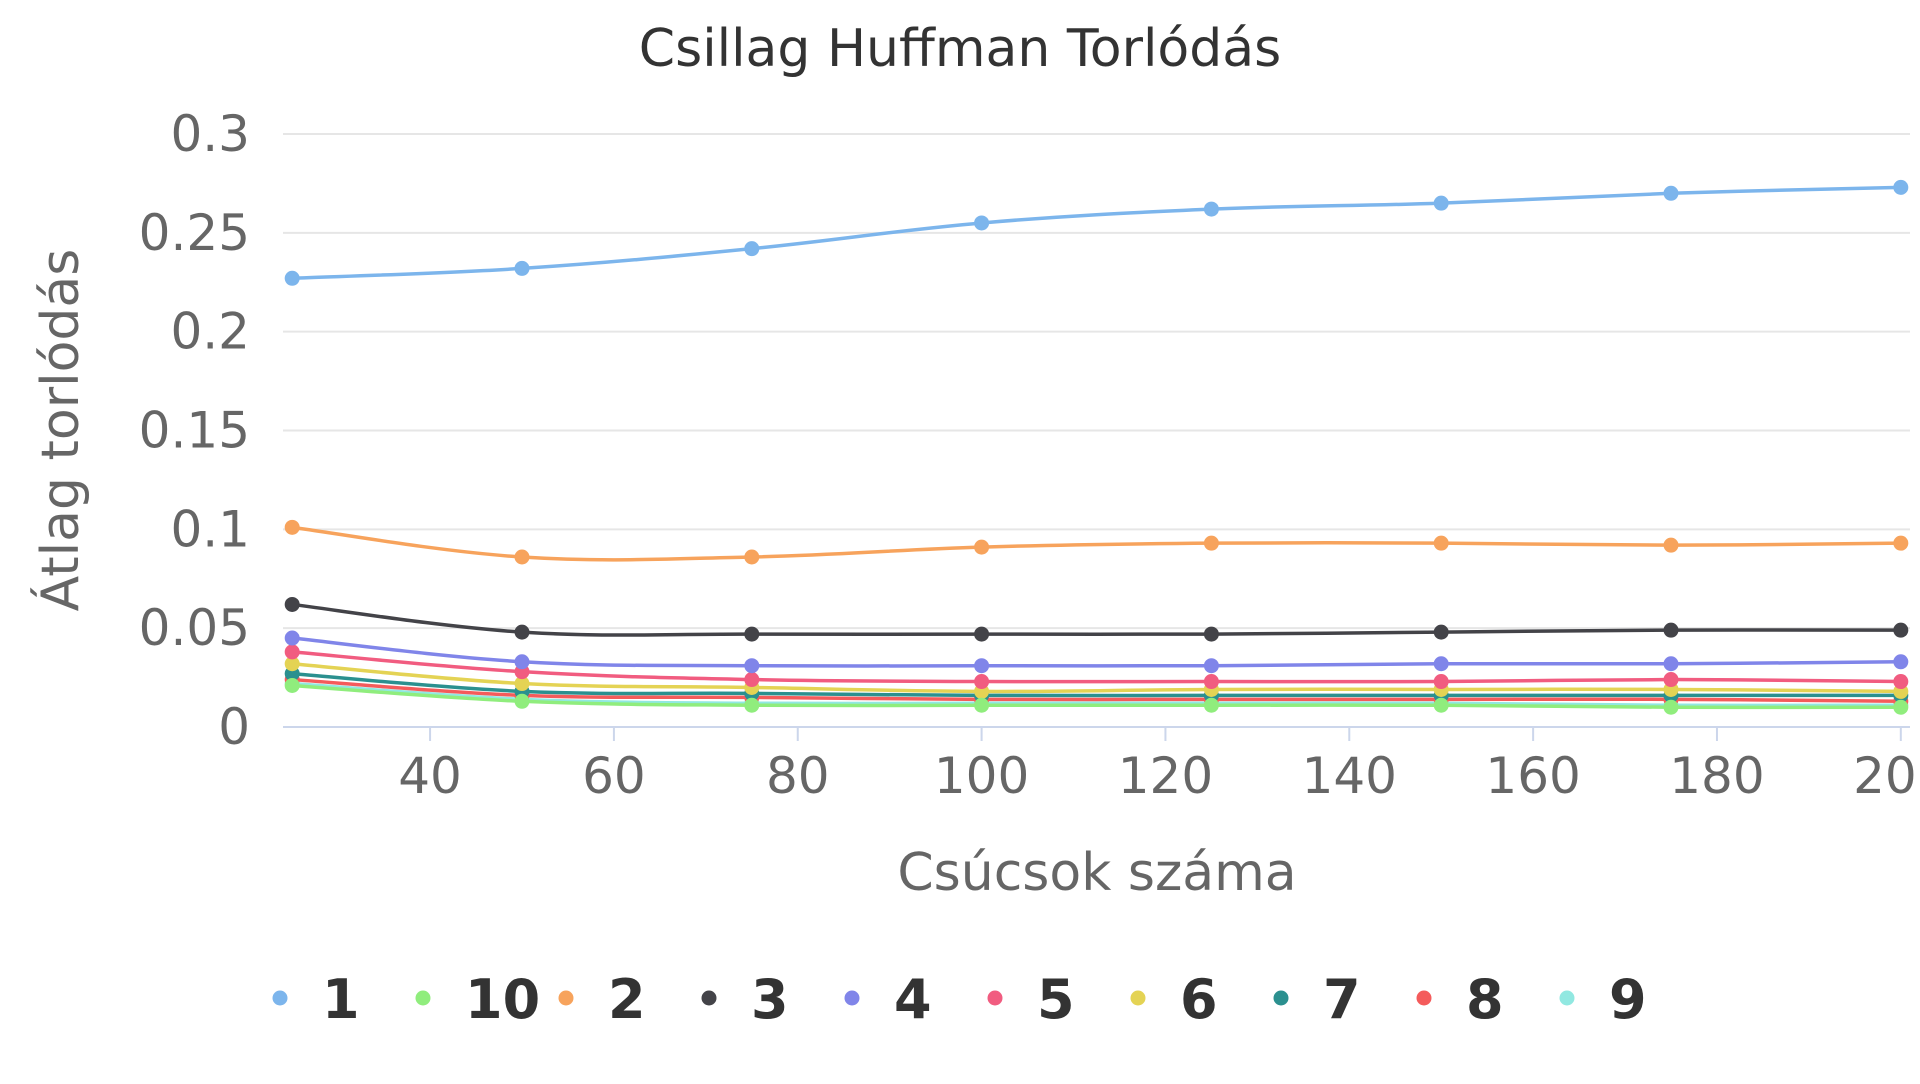 The width and height of the screenshot is (1920, 1084). I want to click on x-tick-label: 180, so click(1716, 776).